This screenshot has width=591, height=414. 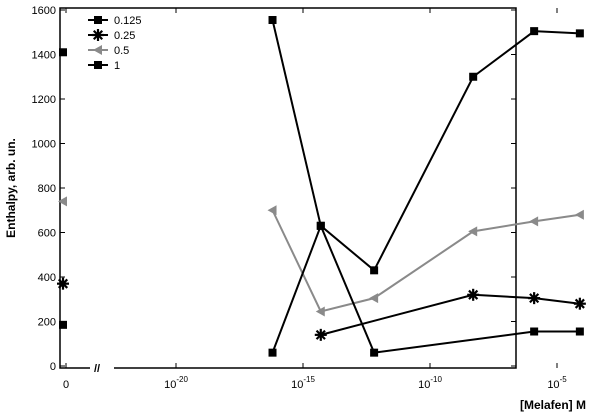 I want to click on y-tick-label: 400, so click(x=47, y=278).